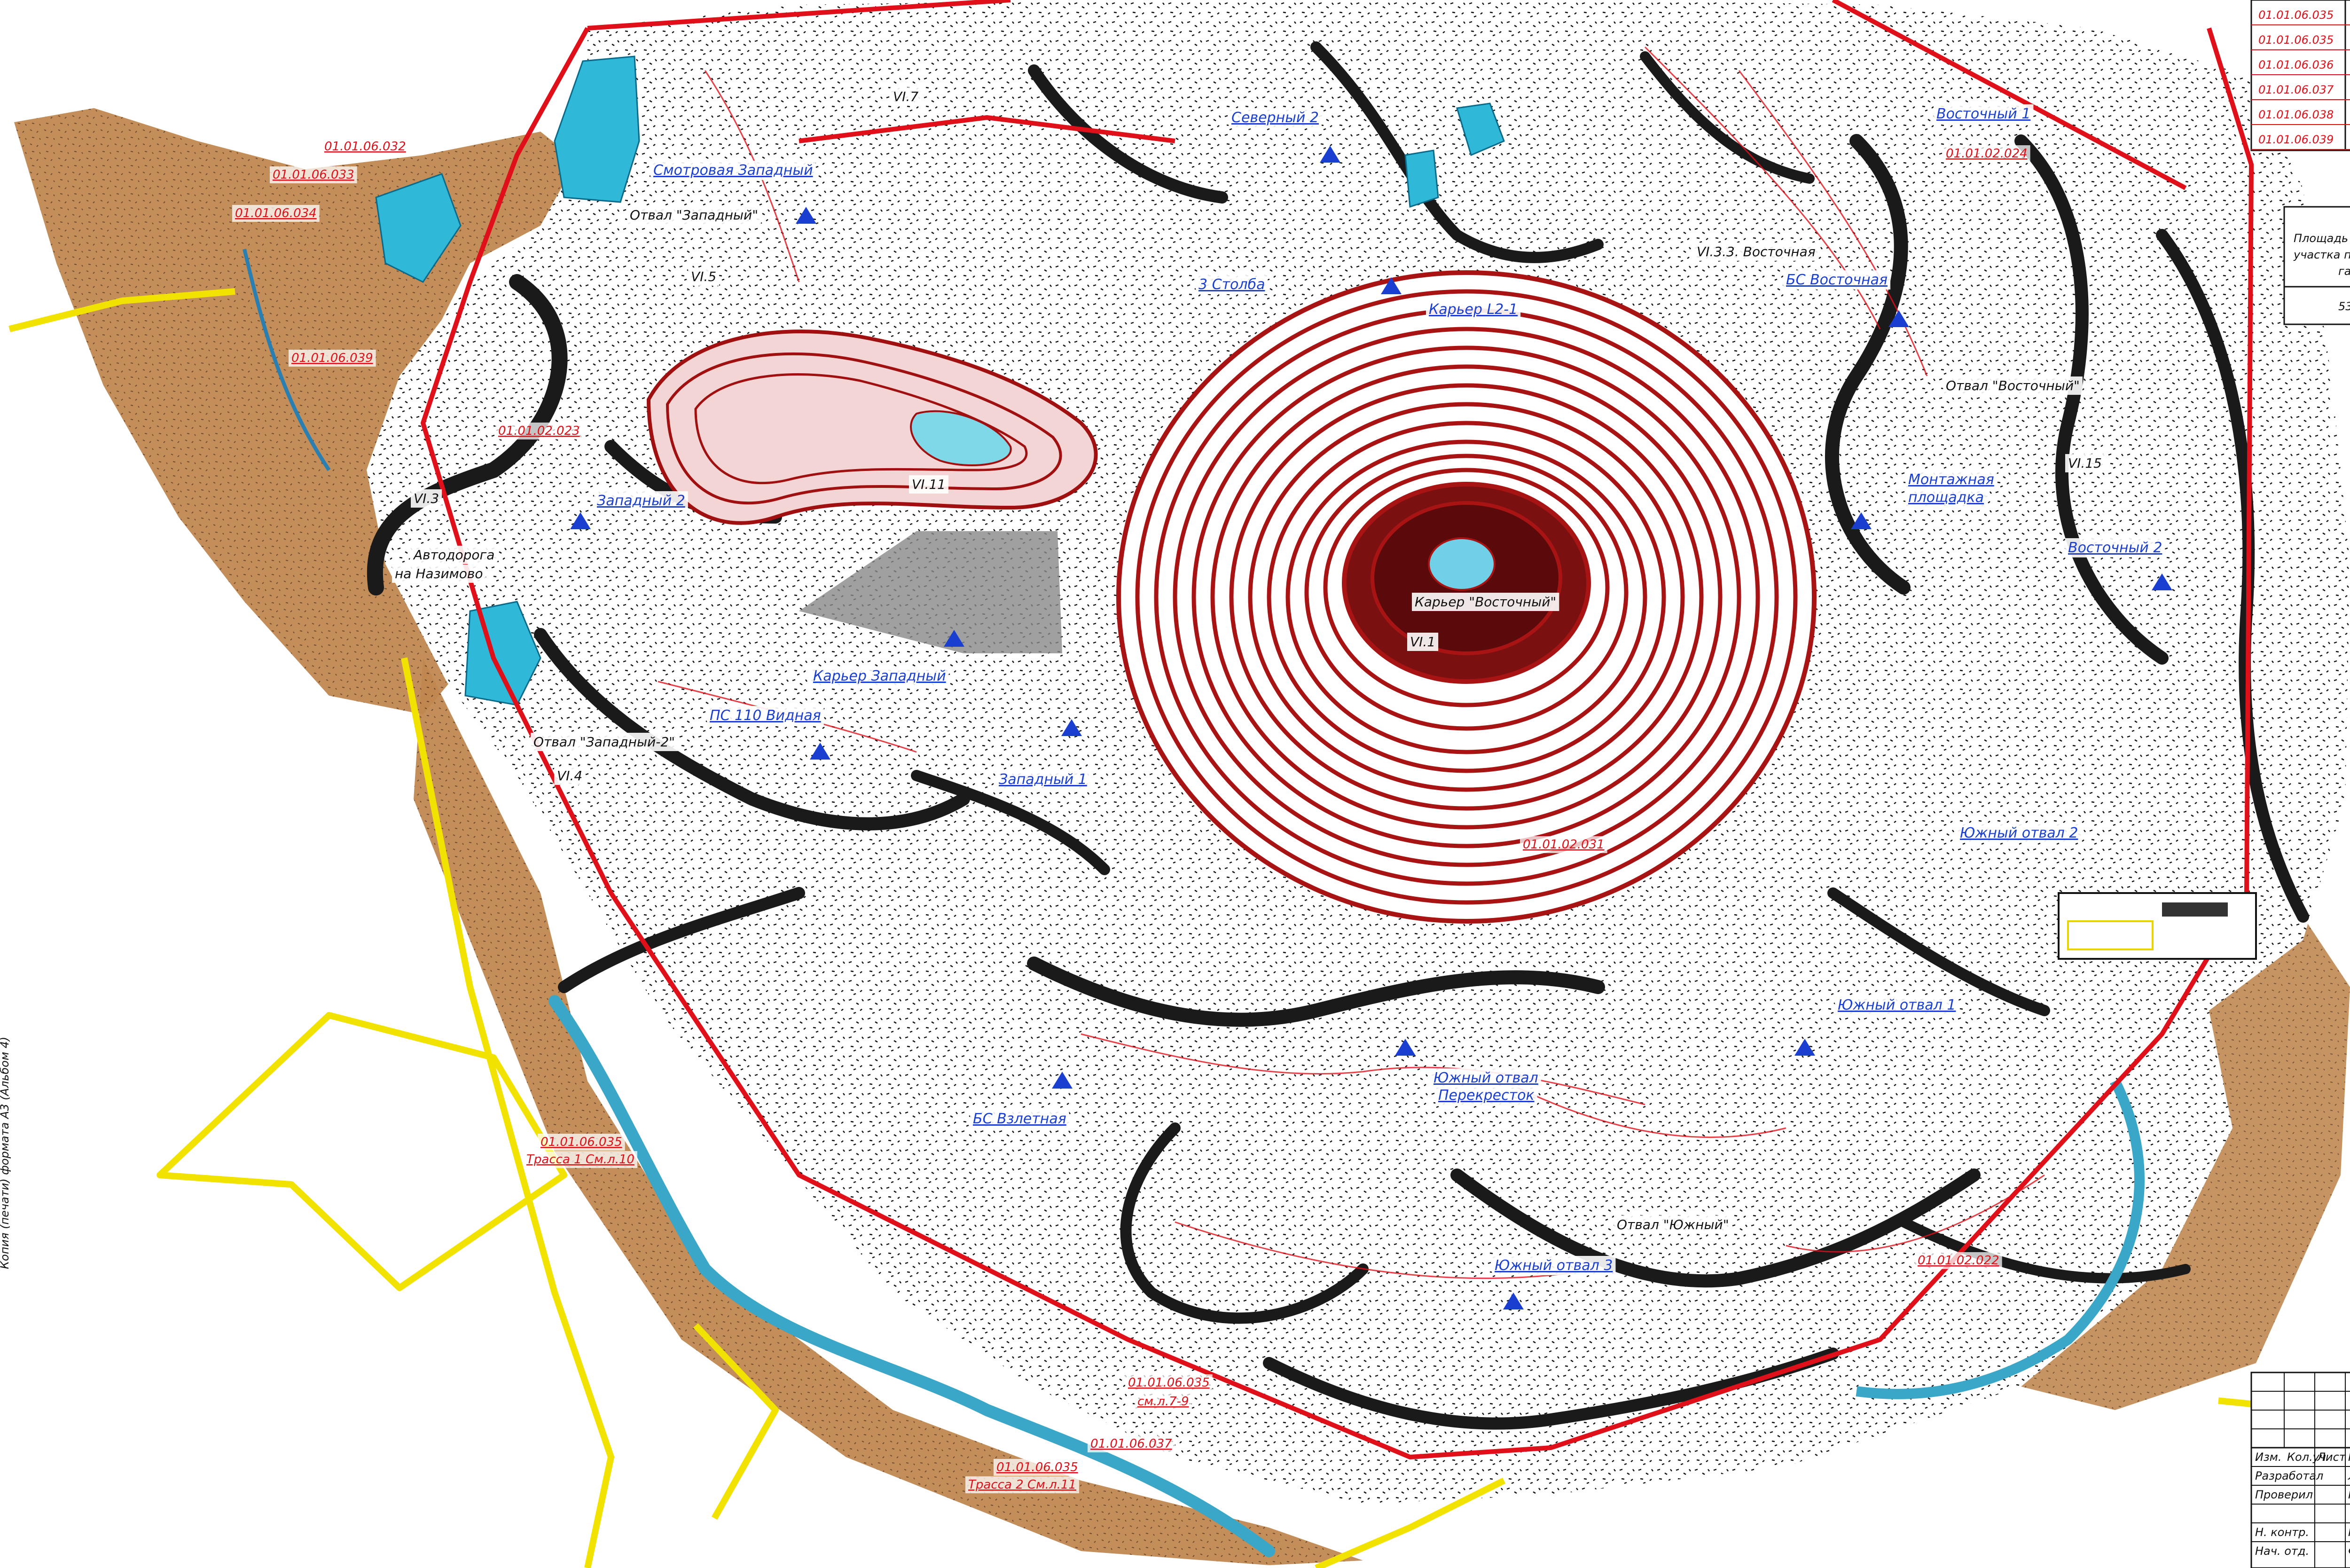 The height and width of the screenshot is (1568, 2350). I want to click on black-label-vl15: VI.15, so click(2085, 463).